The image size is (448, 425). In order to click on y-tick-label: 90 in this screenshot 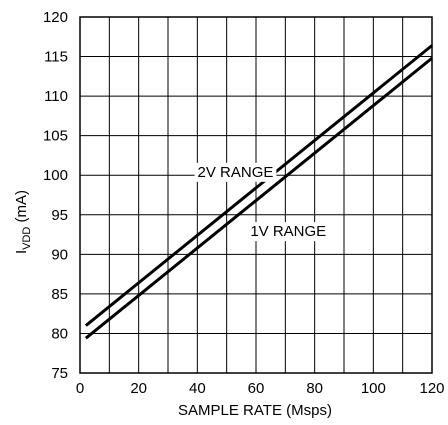, I will do `click(59, 254)`.